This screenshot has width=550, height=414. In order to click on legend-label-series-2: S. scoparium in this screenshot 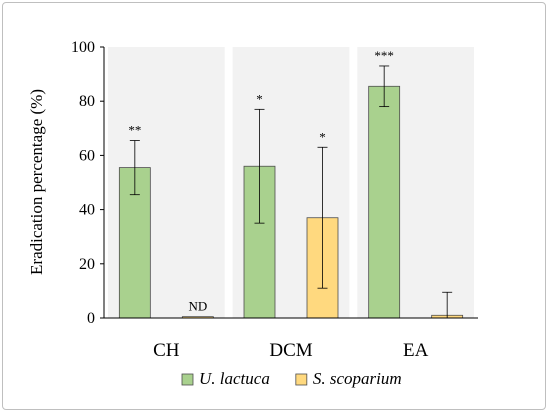, I will do `click(357, 378)`.